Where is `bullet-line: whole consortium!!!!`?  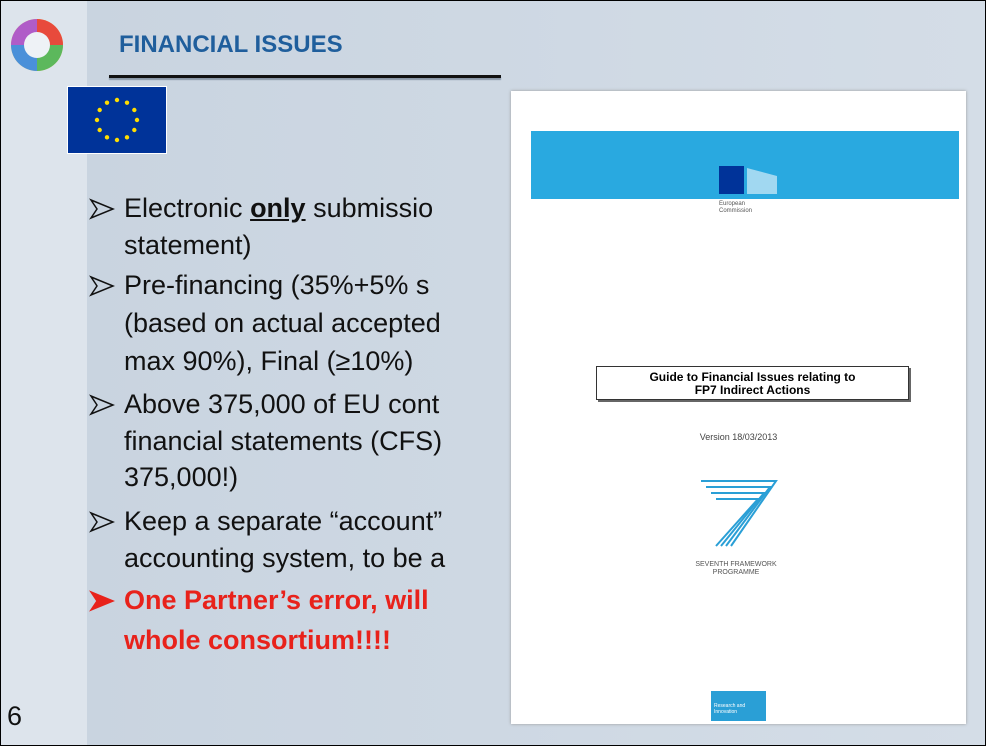 bullet-line: whole consortium!!!! is located at coordinates (257, 640).